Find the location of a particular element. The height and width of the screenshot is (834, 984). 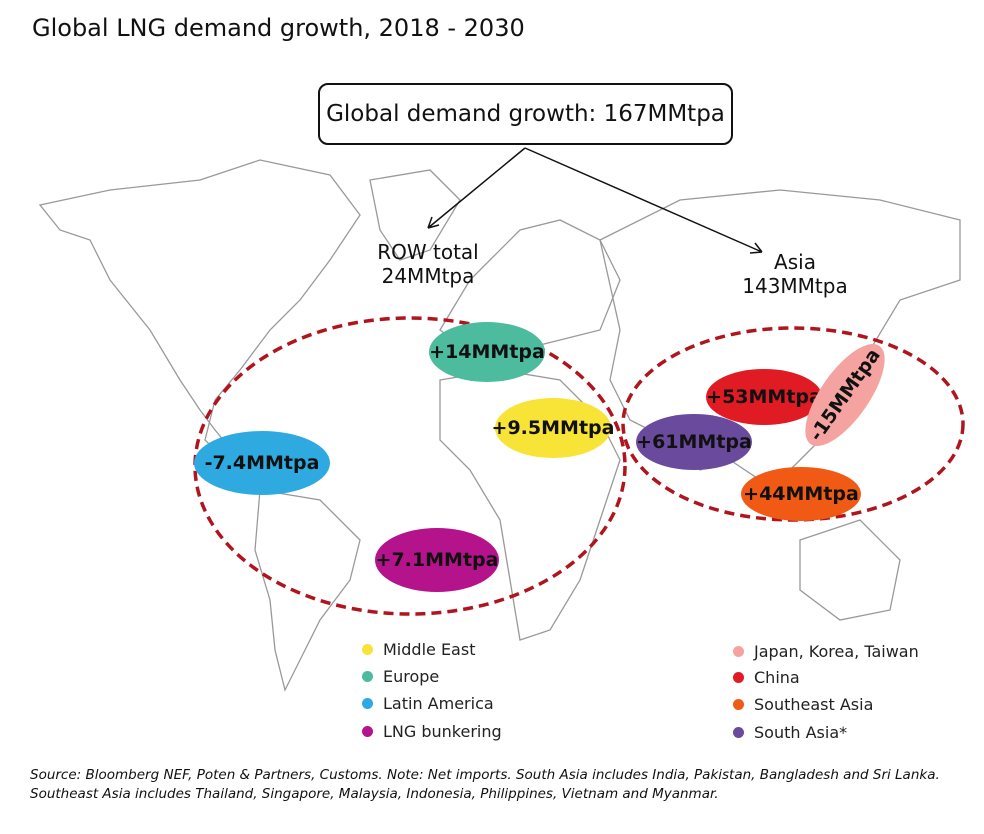

legend-item: Middle East is located at coordinates (418, 649).